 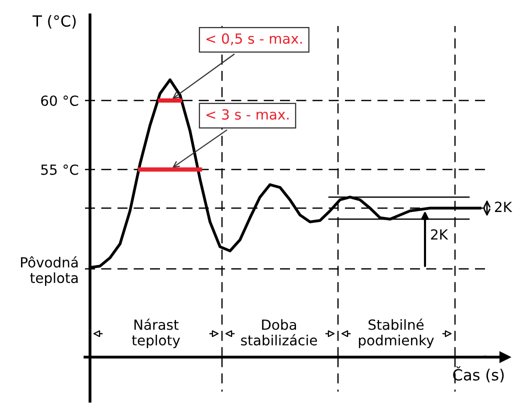 What do you see at coordinates (396, 333) in the screenshot?
I see `annotation: Stabilné podmienky` at bounding box center [396, 333].